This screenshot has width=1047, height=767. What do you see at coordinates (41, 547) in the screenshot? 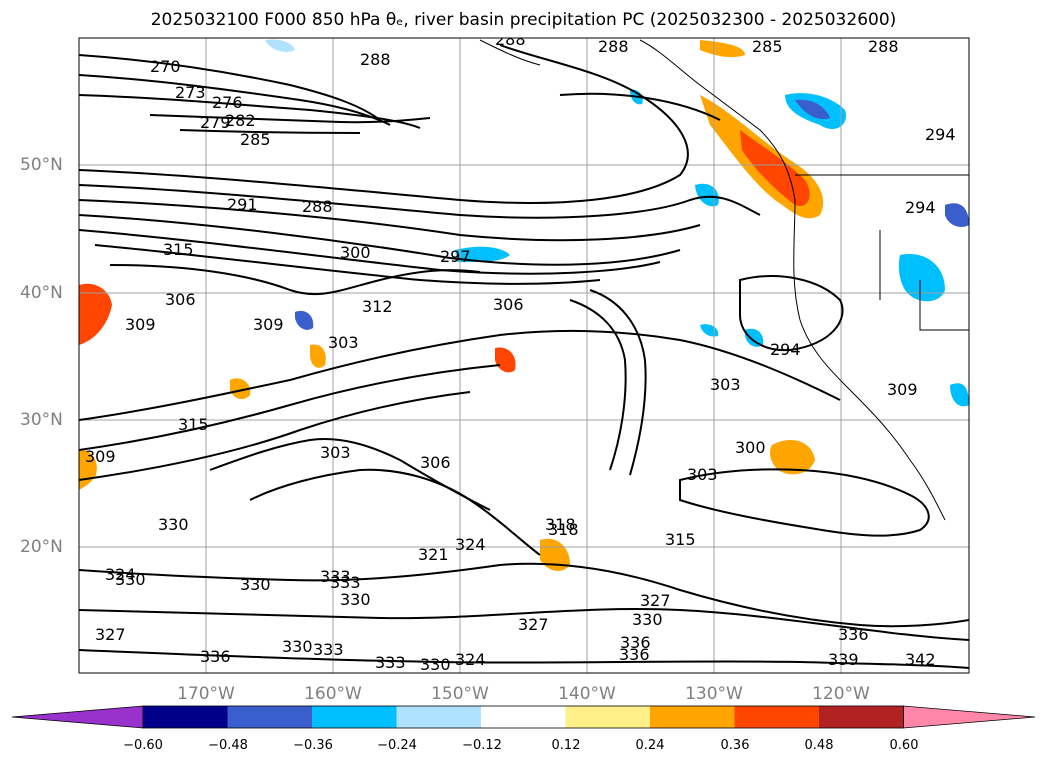
I see `lat-label-20n: 20°N` at bounding box center [41, 547].